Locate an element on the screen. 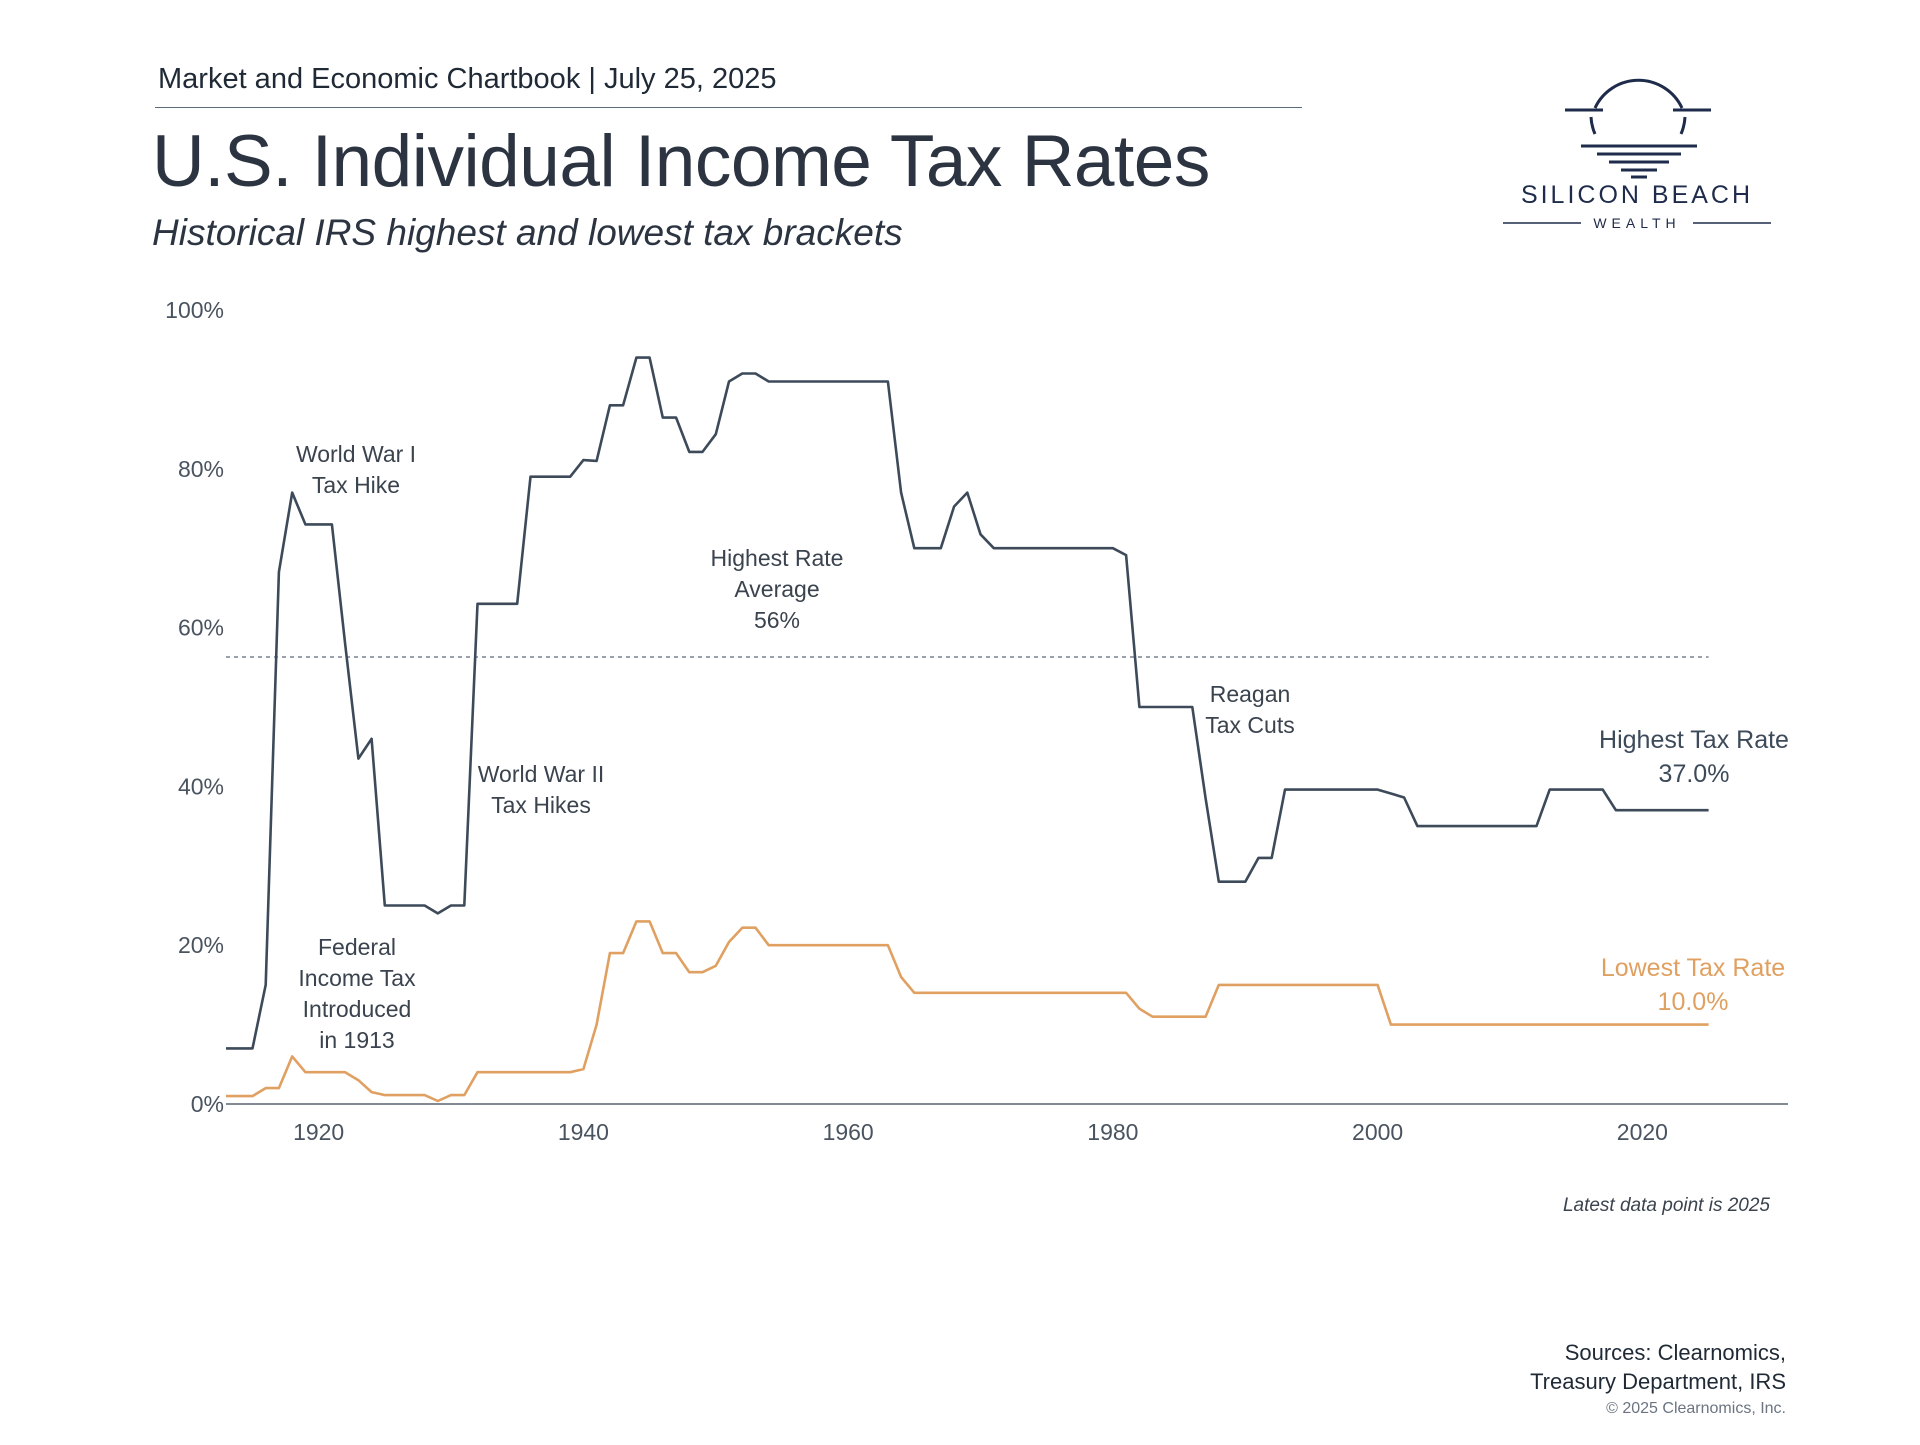 The image size is (1920, 1445). logo-name-line1: SILICON BEACH is located at coordinates (1637, 195).